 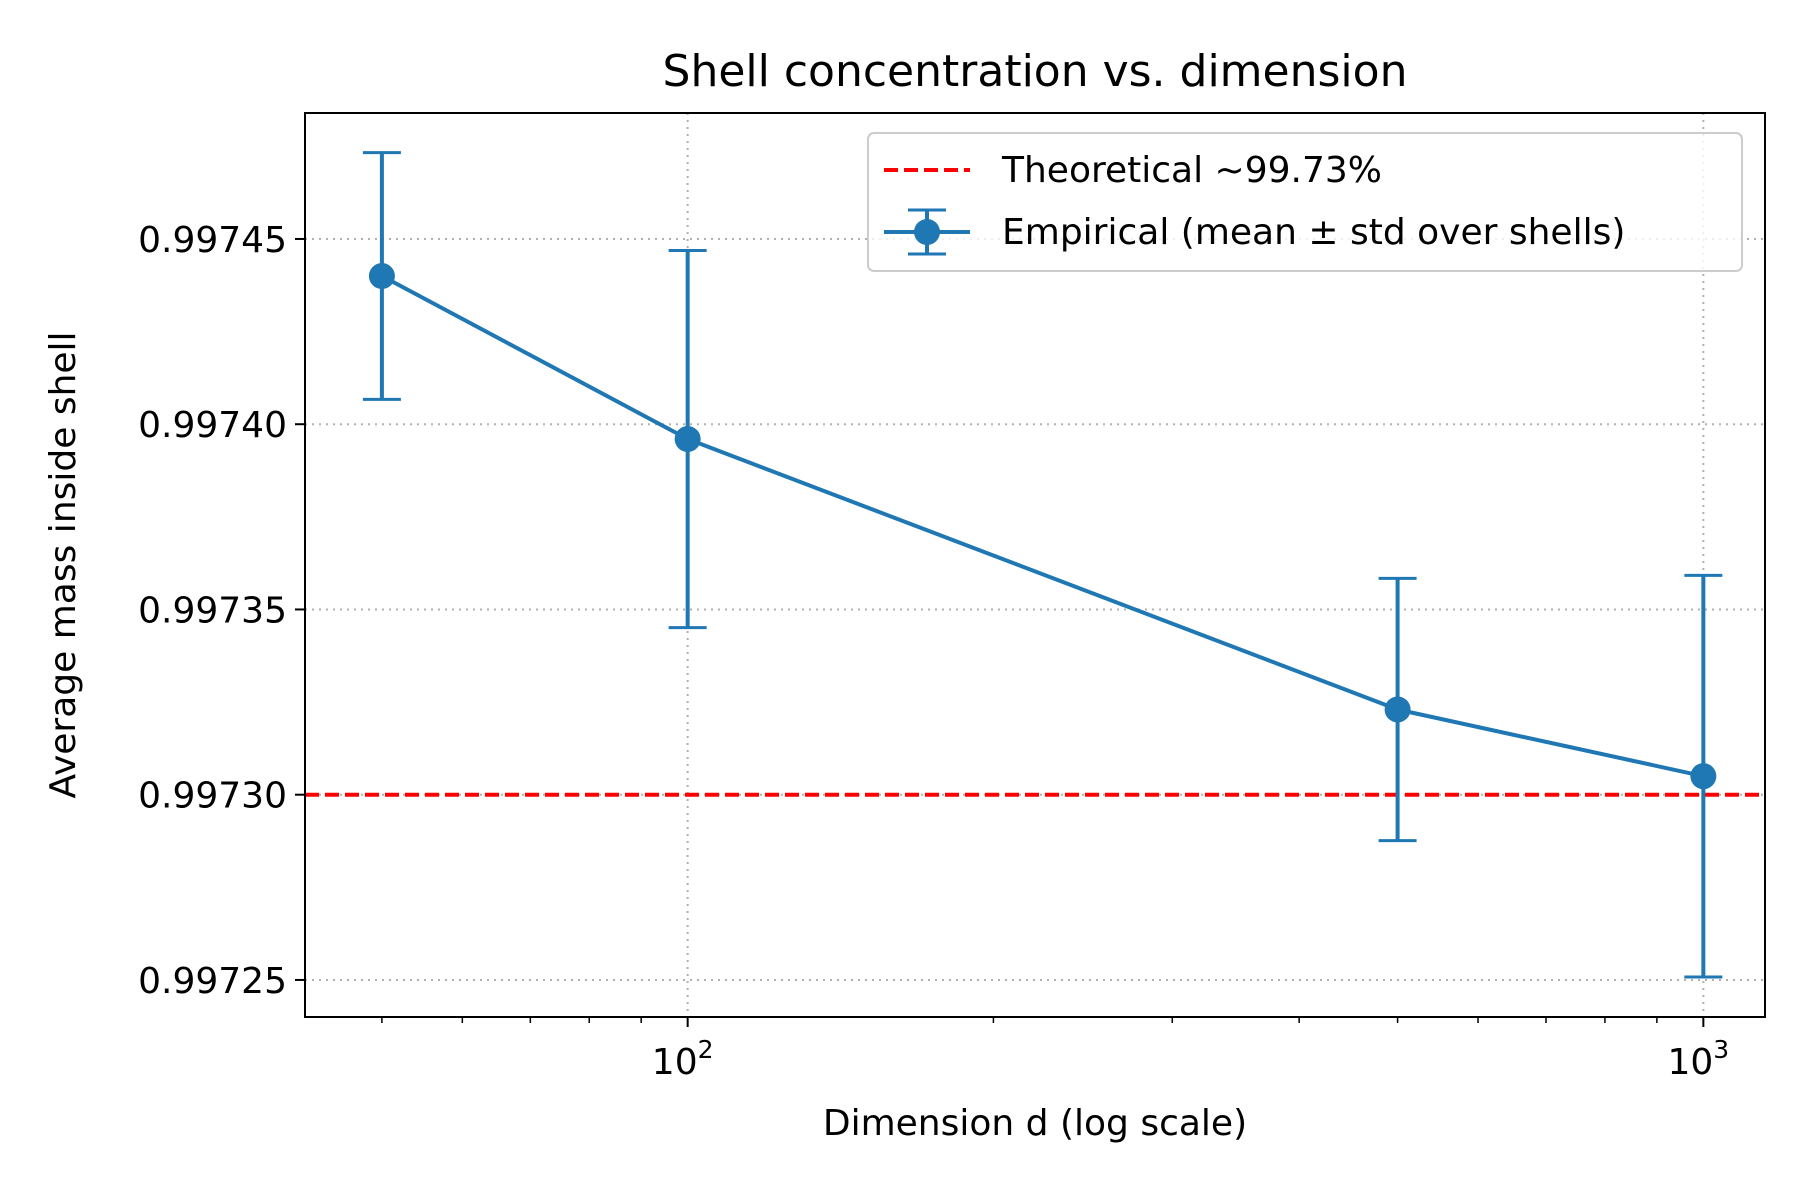 What do you see at coordinates (212, 981) in the screenshot?
I see `y-tick-label: 0.99725` at bounding box center [212, 981].